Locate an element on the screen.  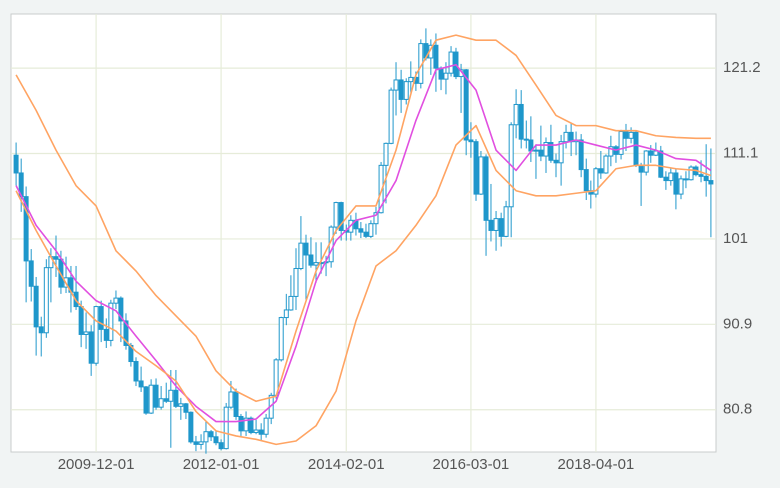
y-tick-label: 80.8 is located at coordinates (737, 409).